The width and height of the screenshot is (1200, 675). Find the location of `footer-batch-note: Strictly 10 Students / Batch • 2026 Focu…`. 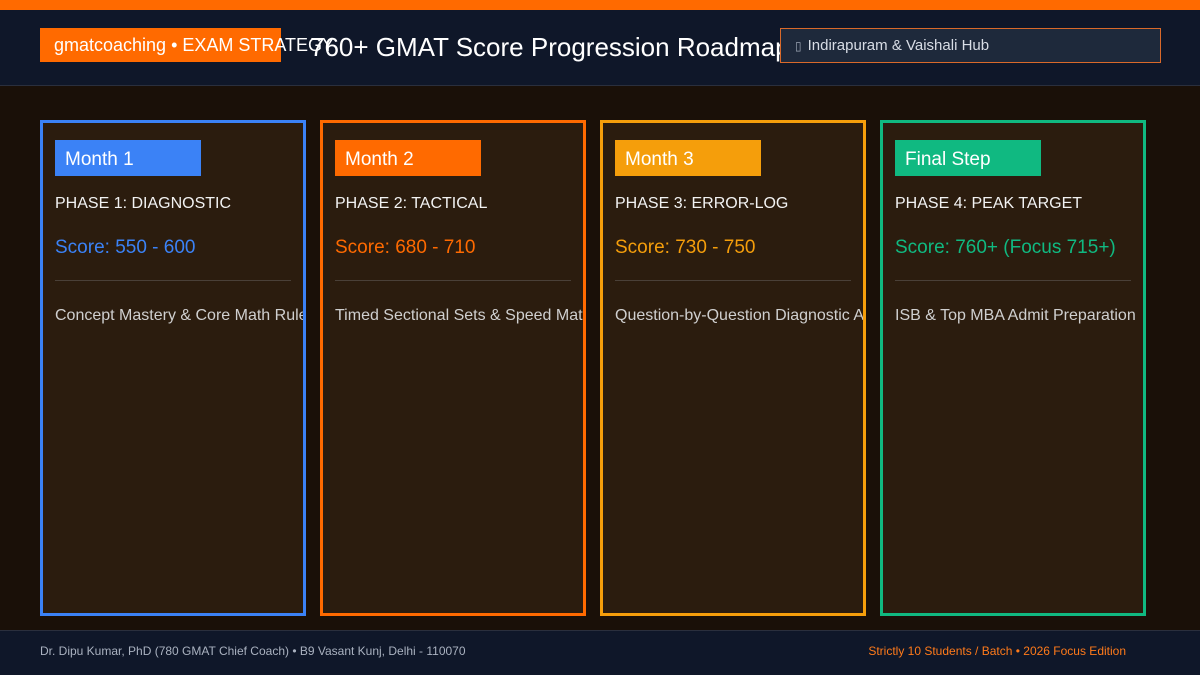

footer-batch-note: Strictly 10 Students / Batch • 2026 Focu… is located at coordinates (997, 651).